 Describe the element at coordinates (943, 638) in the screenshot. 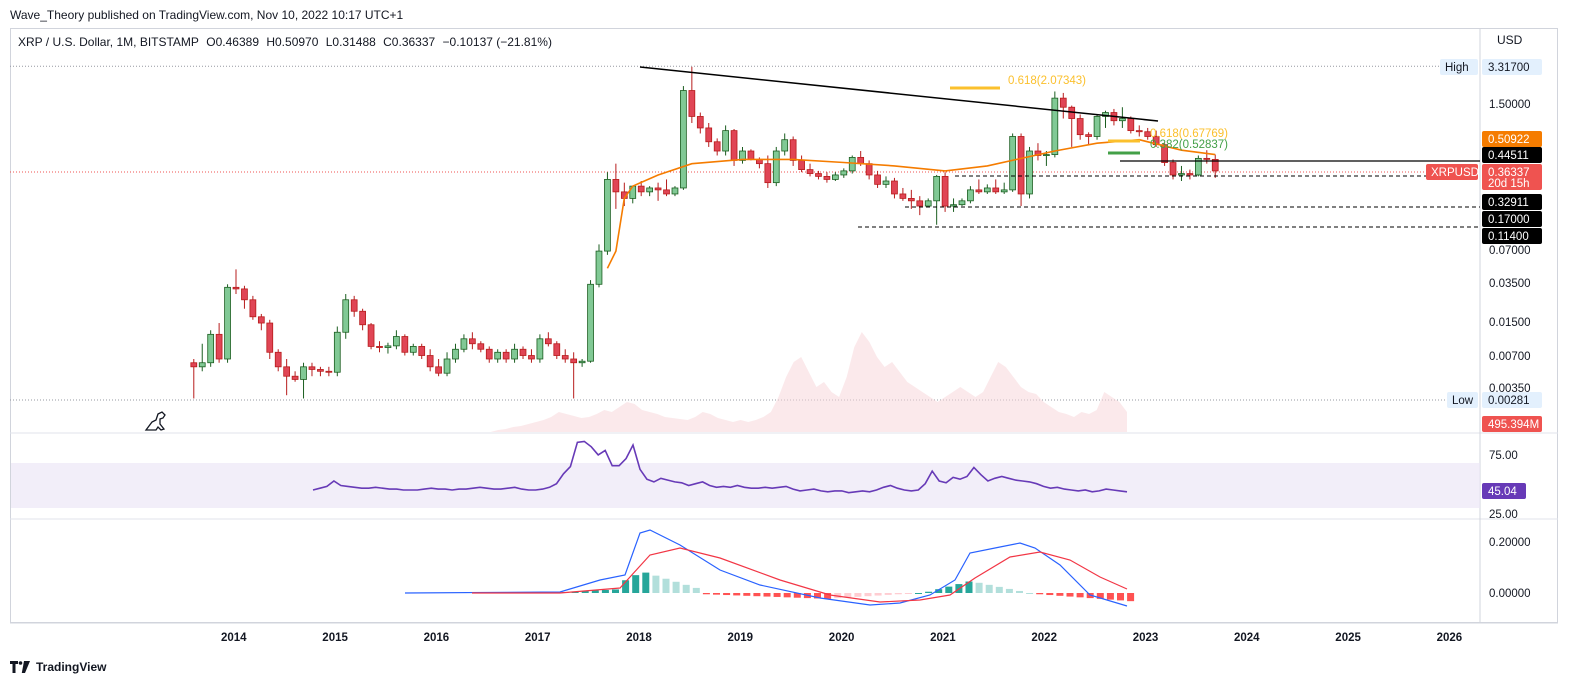

I see `time-tick-label: 2021` at that location.